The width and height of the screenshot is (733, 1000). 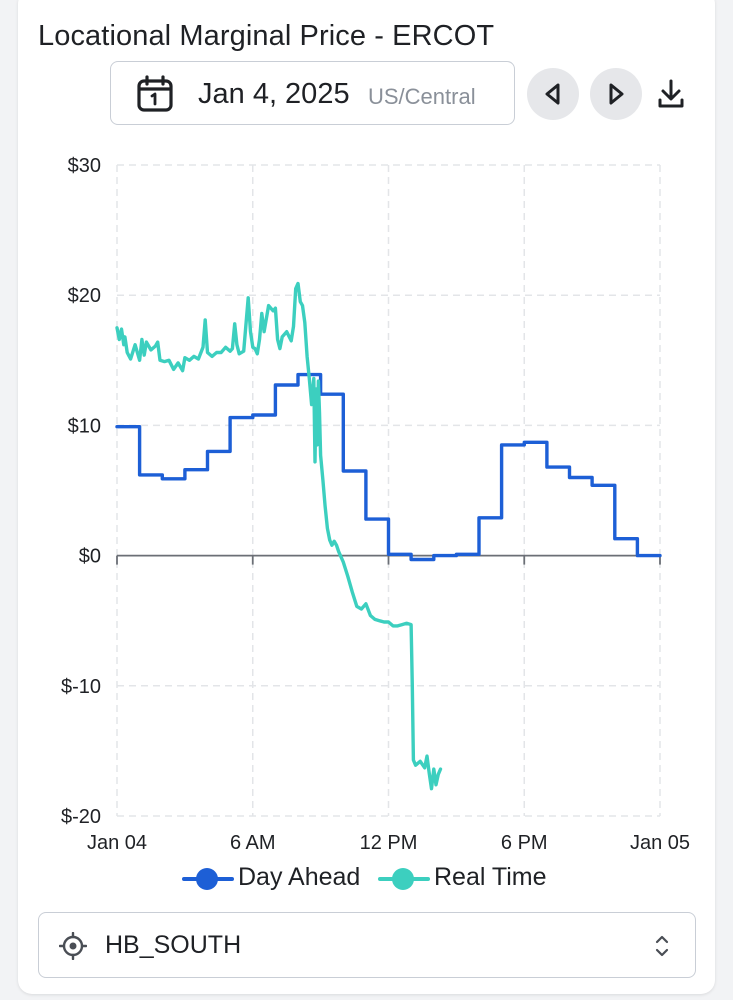 What do you see at coordinates (274, 94) in the screenshot?
I see `date-value: Jan 4, 2025` at bounding box center [274, 94].